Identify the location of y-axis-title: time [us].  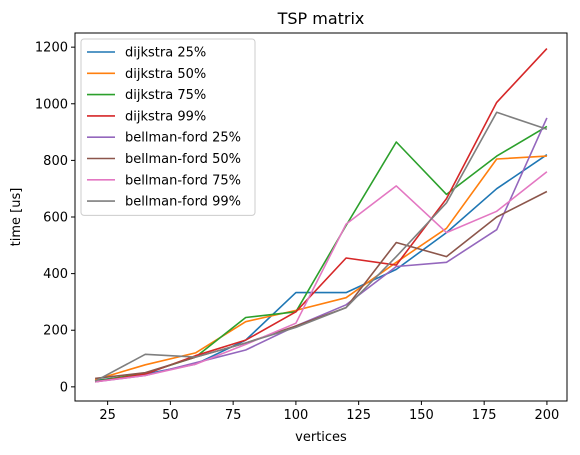
(16, 217).